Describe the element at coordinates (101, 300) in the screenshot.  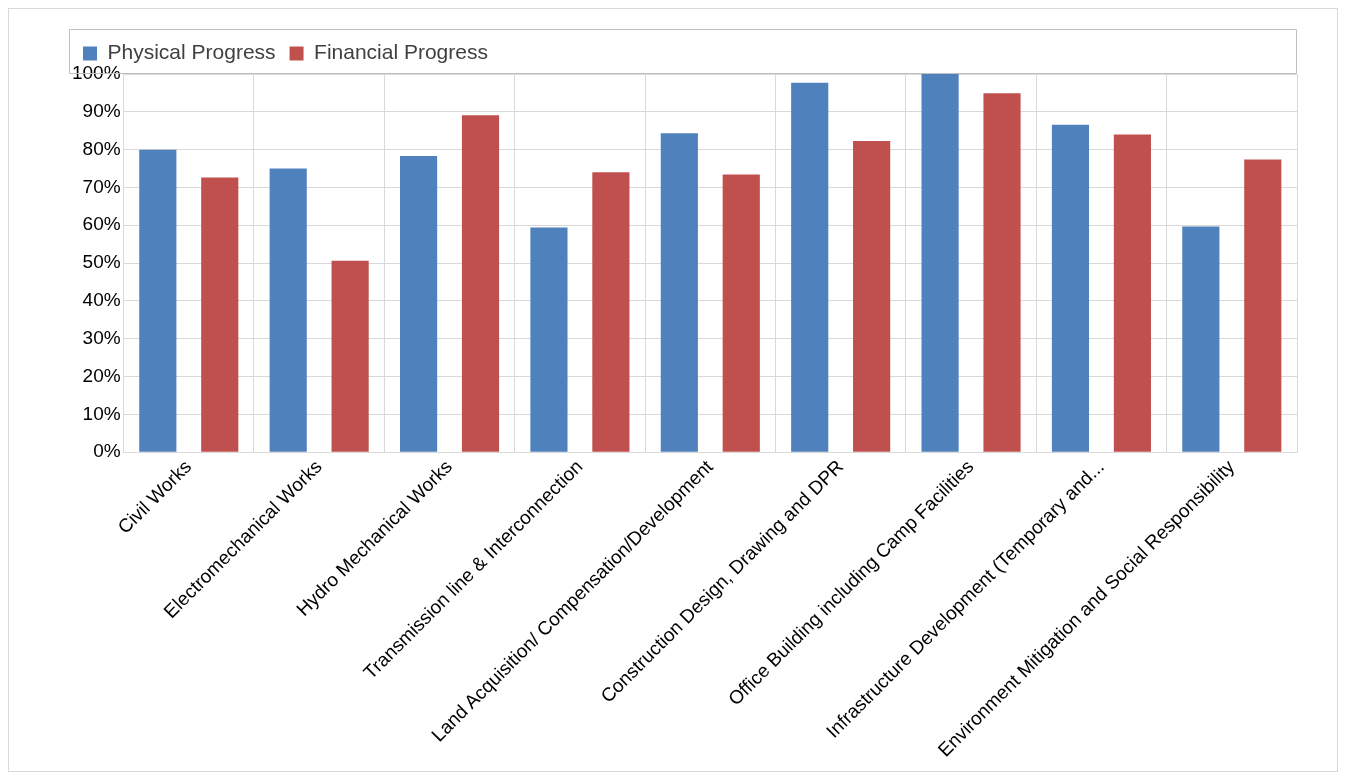
I see `y-tick-label: 40%` at that location.